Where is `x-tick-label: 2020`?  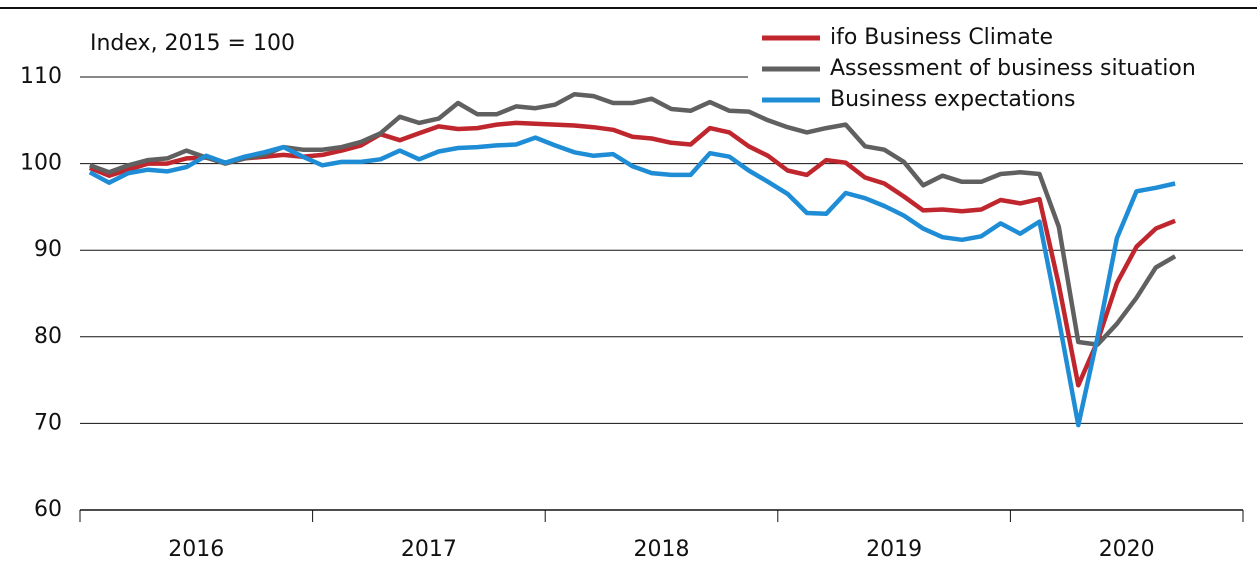 x-tick-label: 2020 is located at coordinates (1127, 549).